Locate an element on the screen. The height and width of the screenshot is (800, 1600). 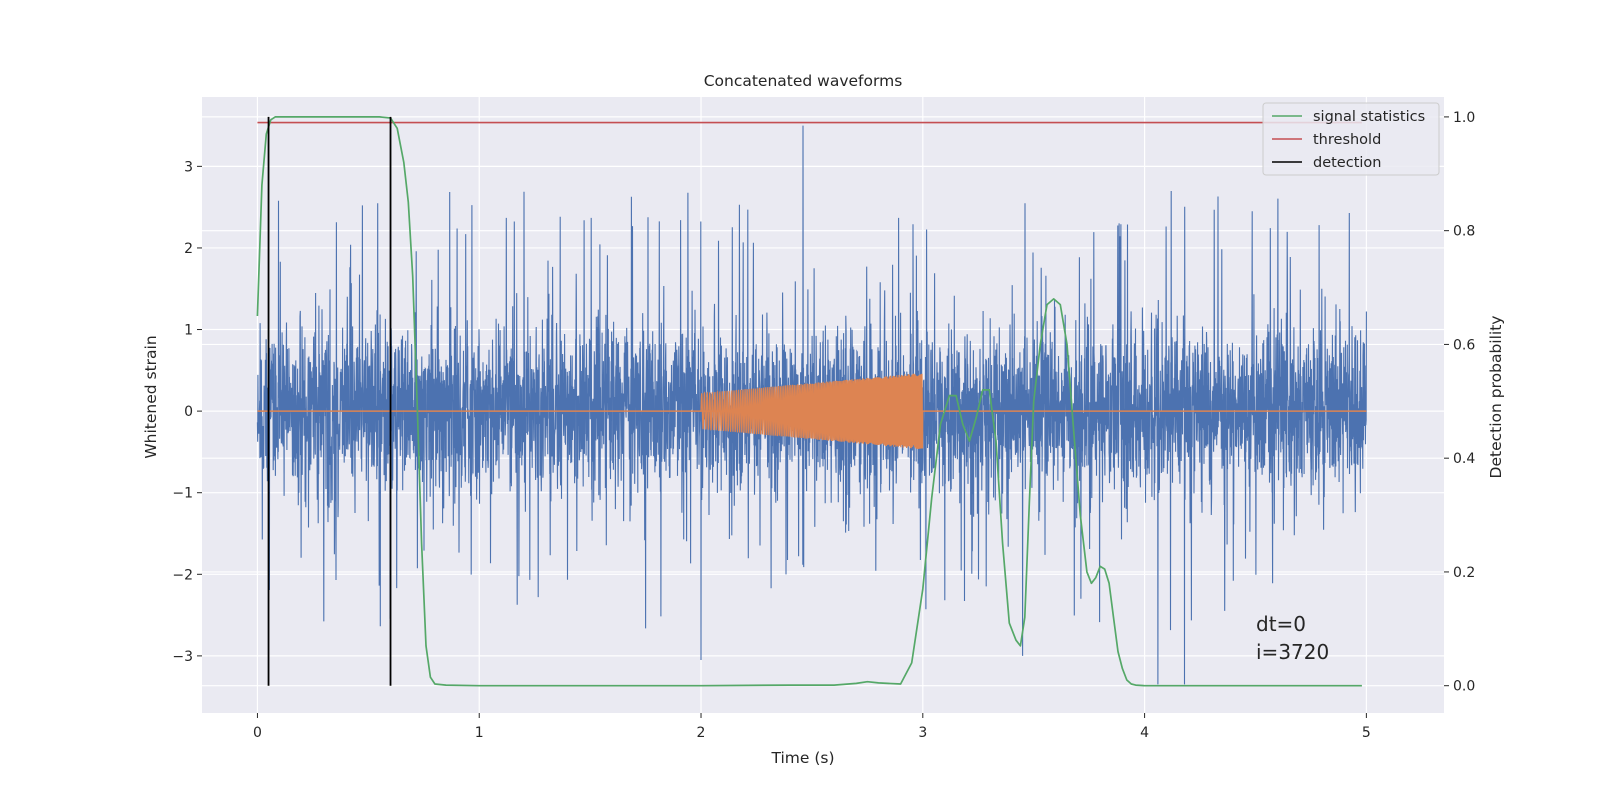
y-right-tick-label: 0.0 is located at coordinates (1464, 687).